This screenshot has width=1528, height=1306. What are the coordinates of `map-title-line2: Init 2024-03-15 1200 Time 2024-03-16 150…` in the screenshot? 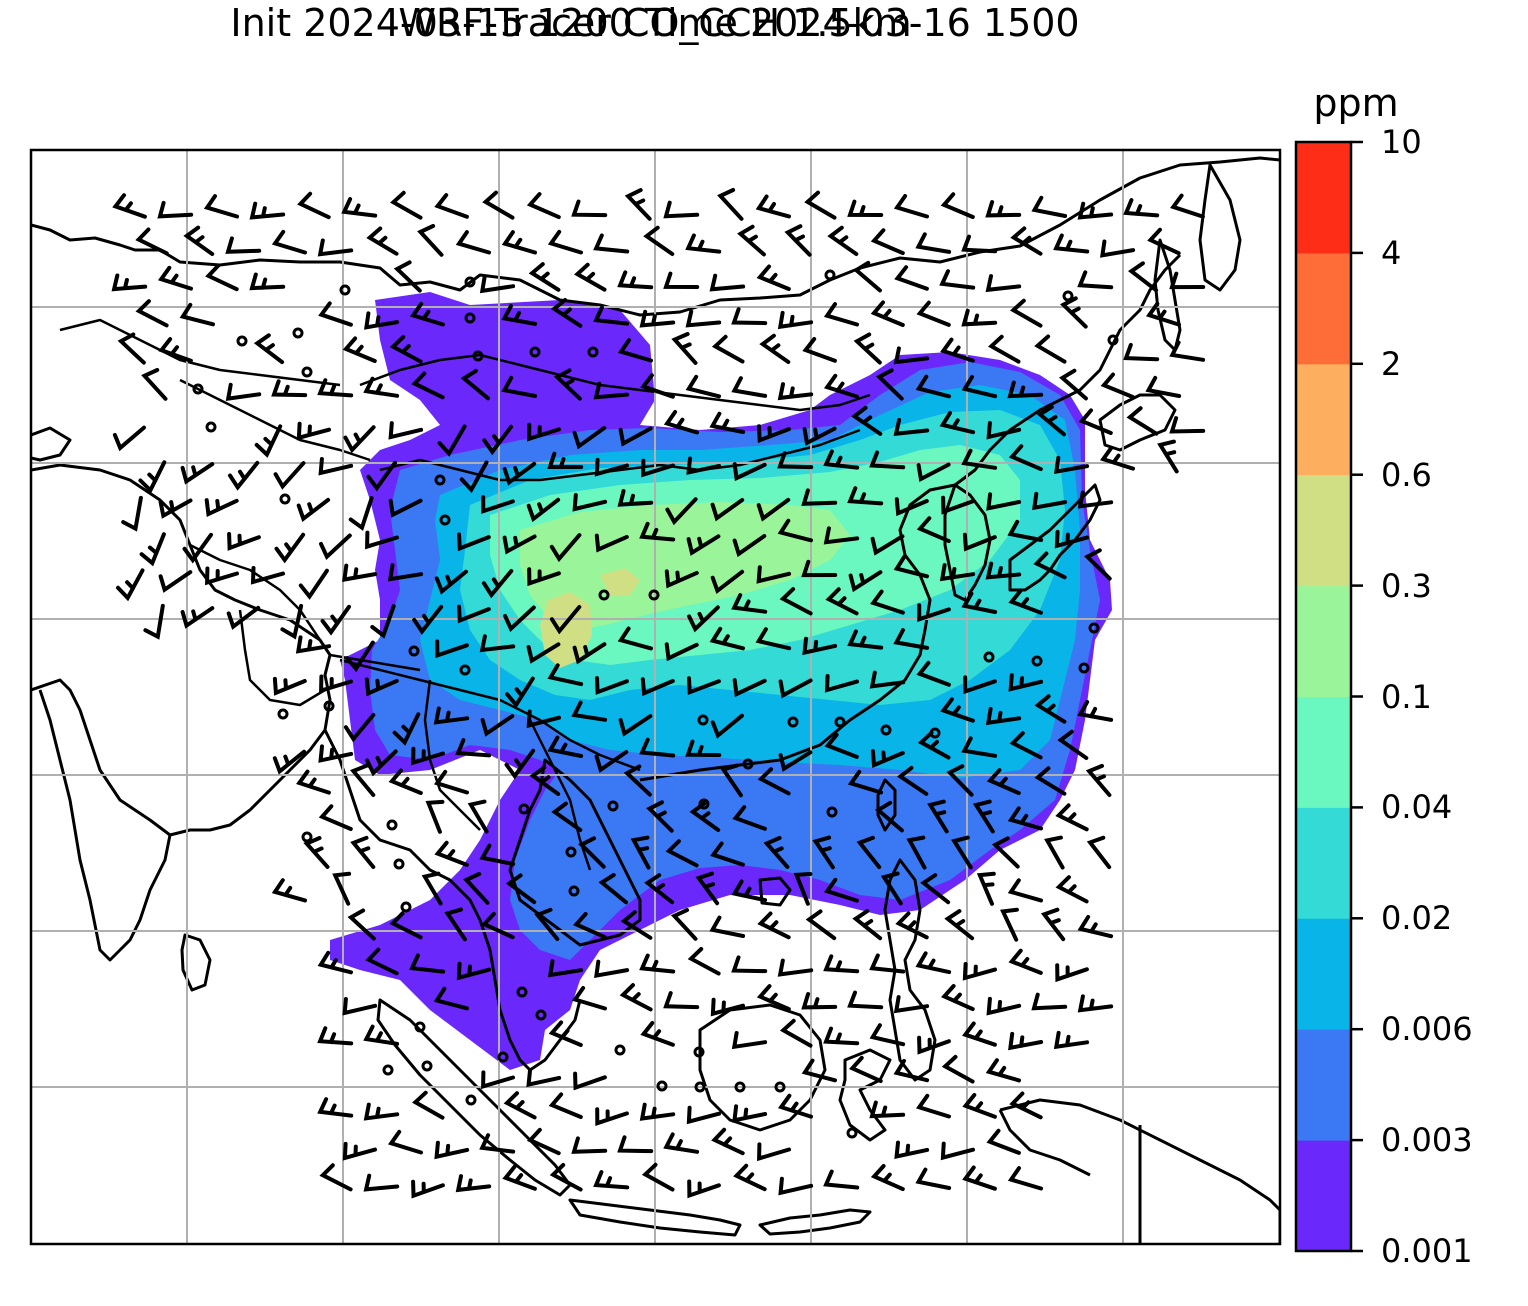 It's located at (655, 23).